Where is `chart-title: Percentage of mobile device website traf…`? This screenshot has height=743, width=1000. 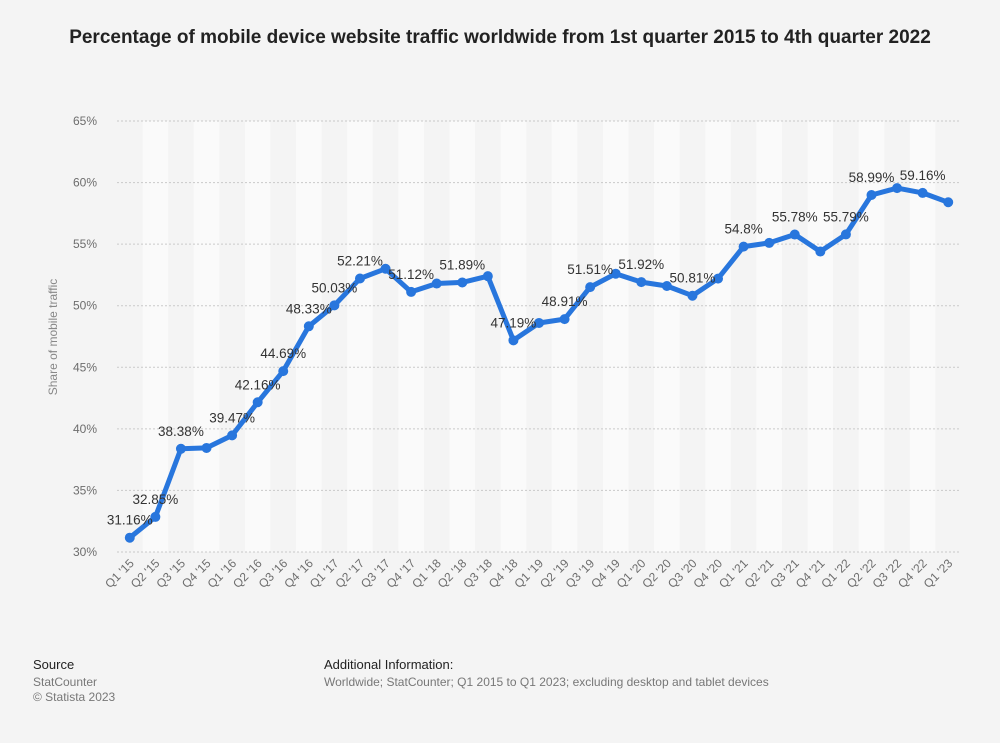
chart-title: Percentage of mobile device website traf… is located at coordinates (500, 37).